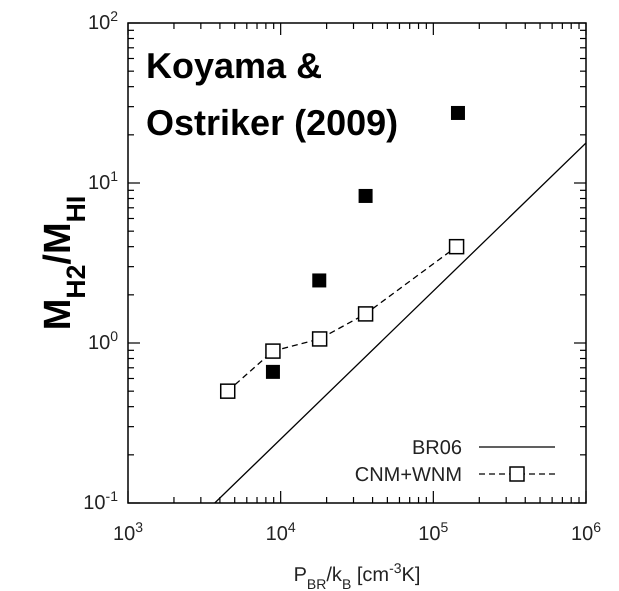  I want to click on y-tick-label: 10$^{-1}$, so click(100, 501).